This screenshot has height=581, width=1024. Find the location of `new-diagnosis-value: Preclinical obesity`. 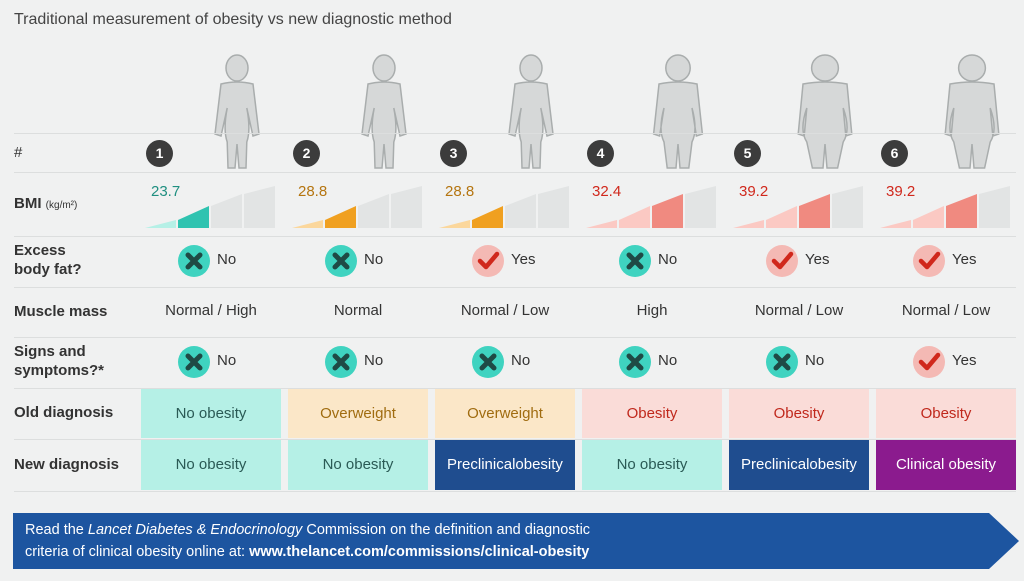

new-diagnosis-value: Preclinical obesity is located at coordinates (799, 465).